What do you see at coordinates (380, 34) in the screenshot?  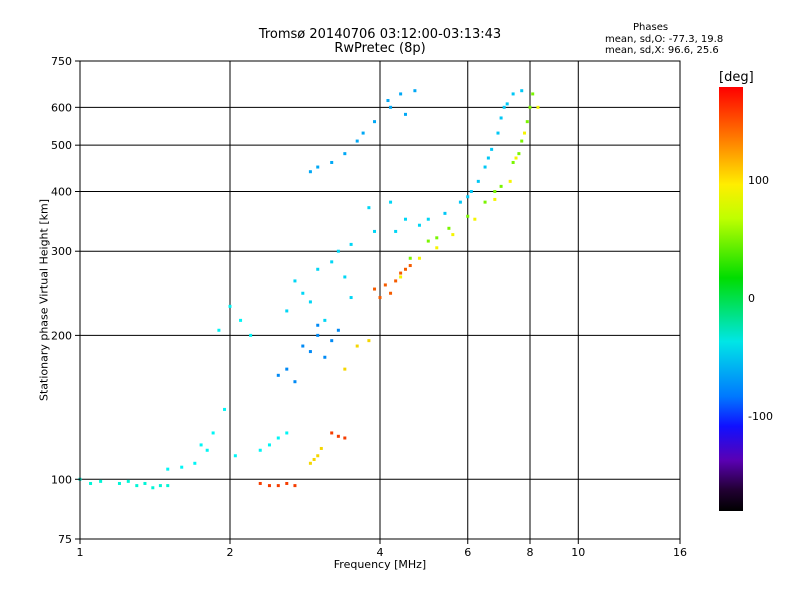 I see `chart-title: Tromsø 20140706 03:12:00-03:13:43` at bounding box center [380, 34].